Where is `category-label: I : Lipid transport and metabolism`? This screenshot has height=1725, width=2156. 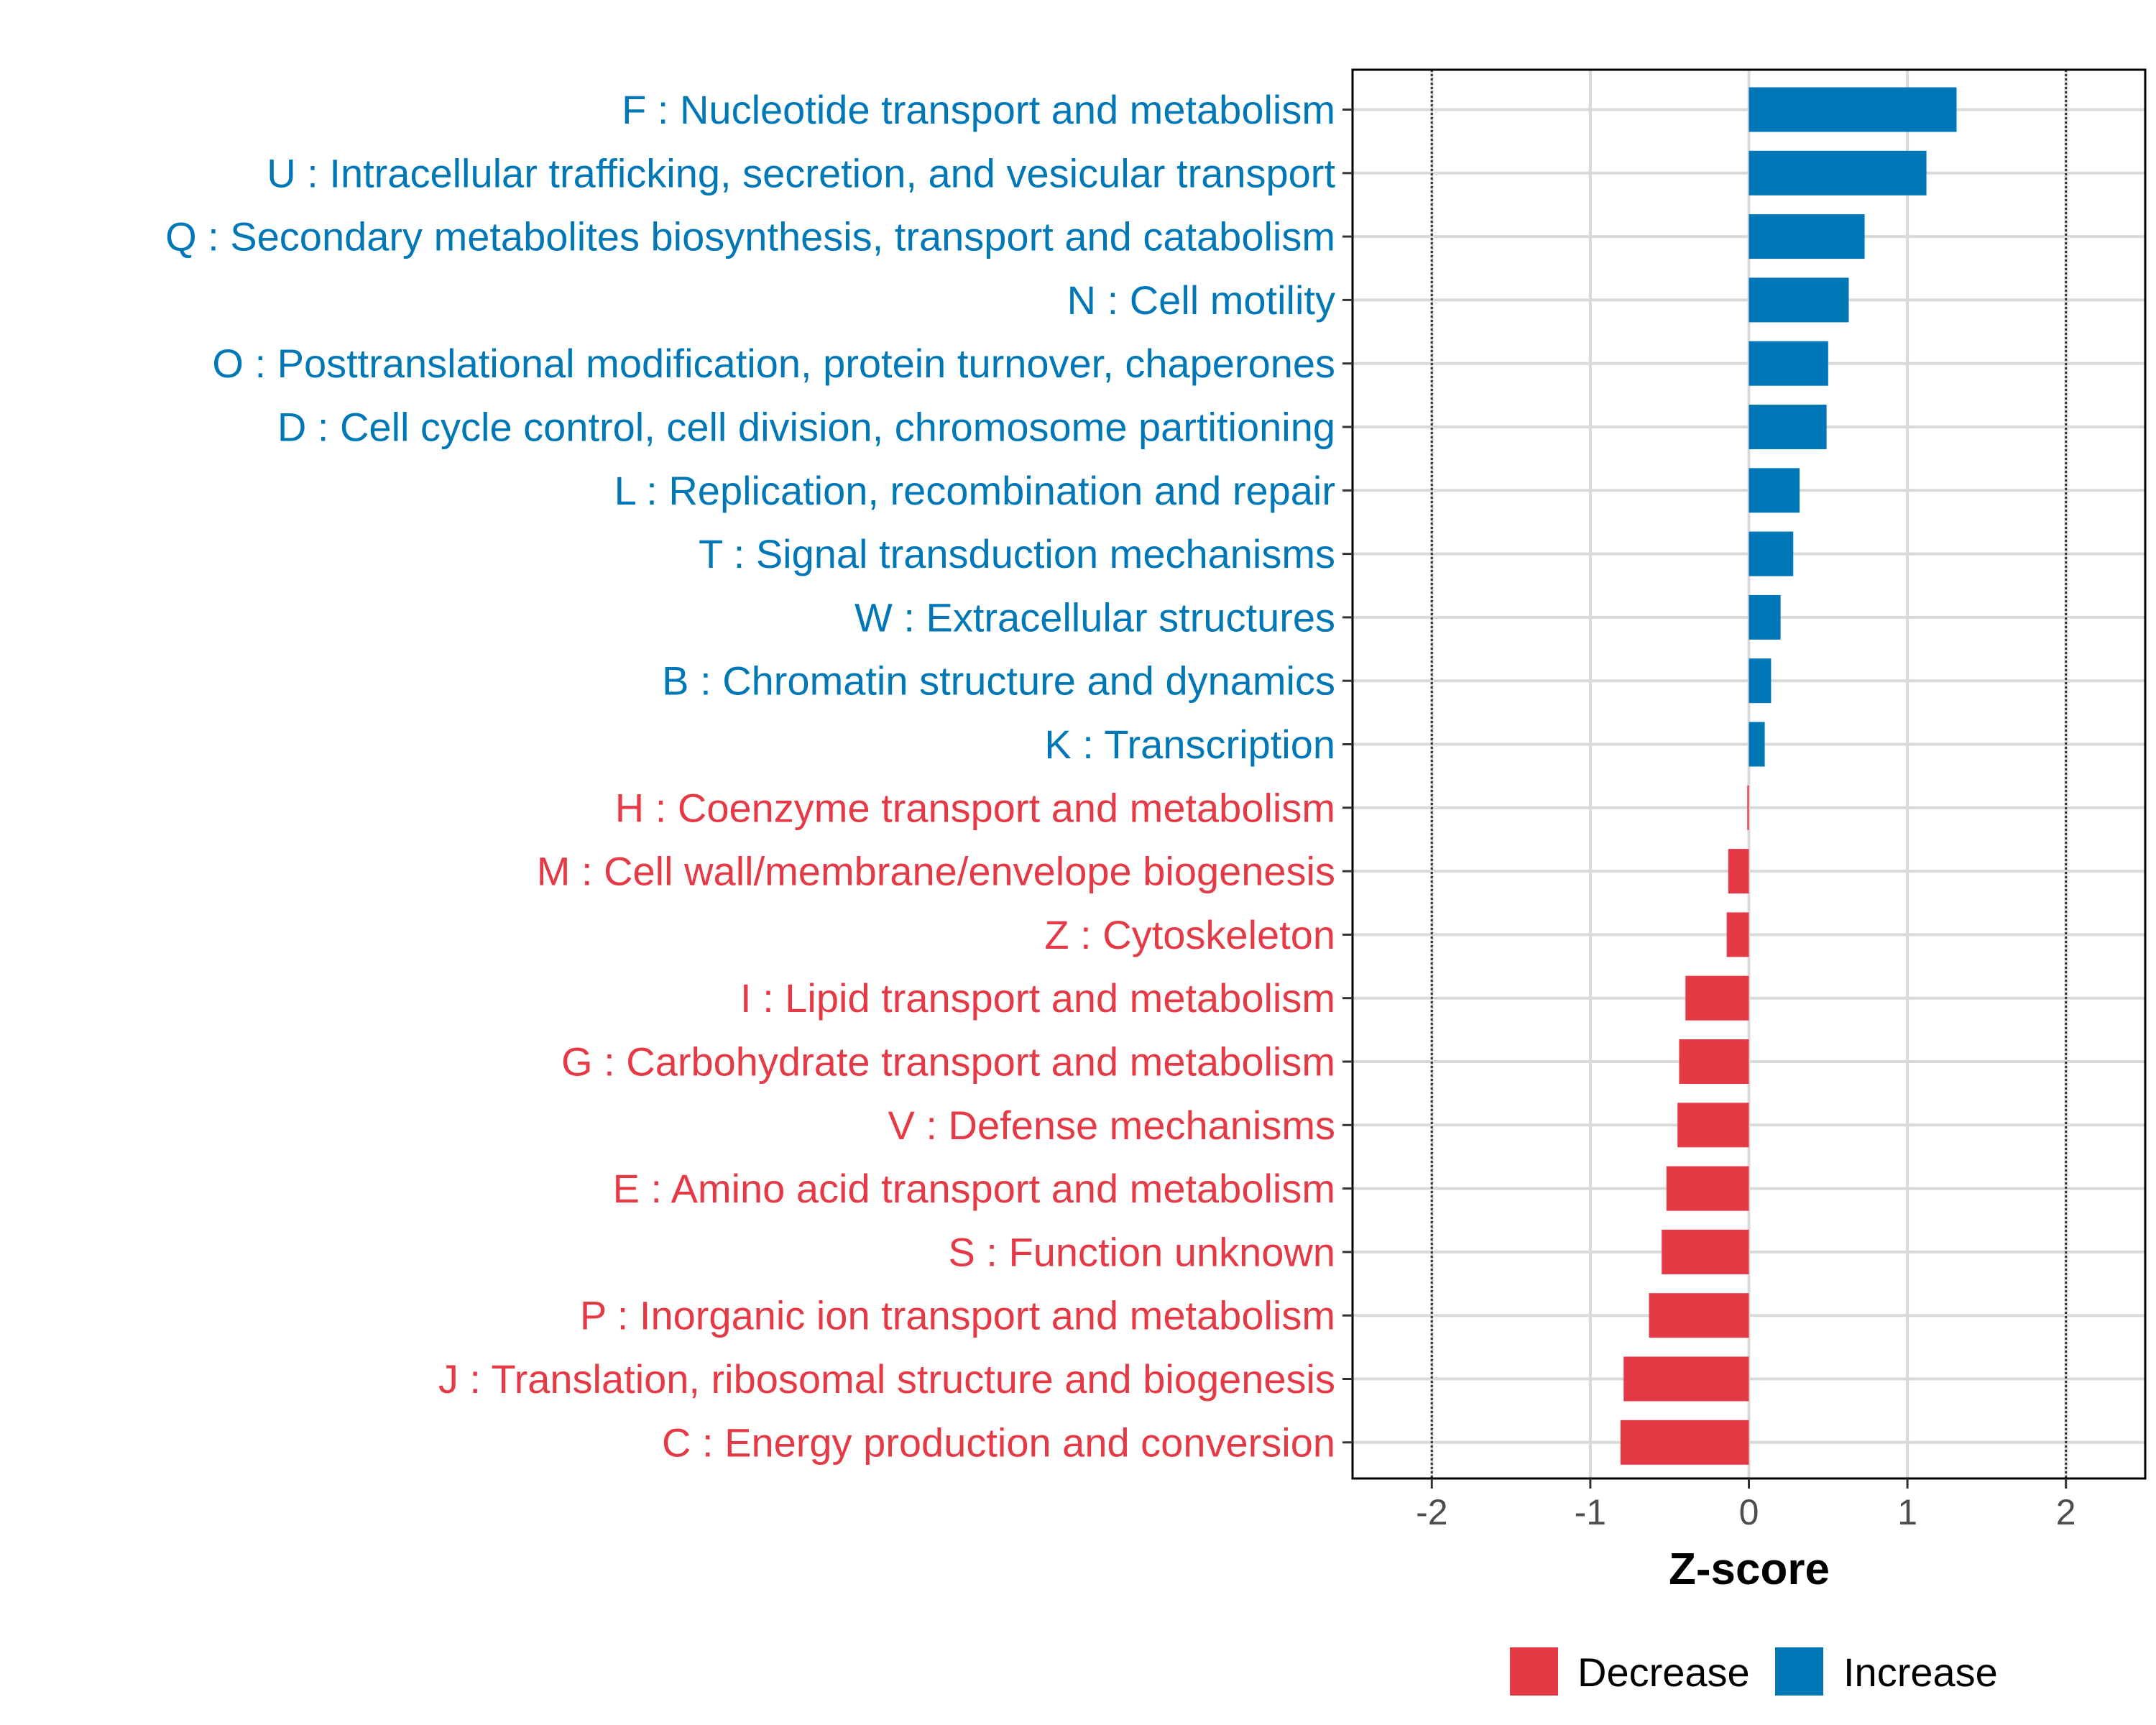 category-label: I : Lipid transport and metabolism is located at coordinates (1037, 998).